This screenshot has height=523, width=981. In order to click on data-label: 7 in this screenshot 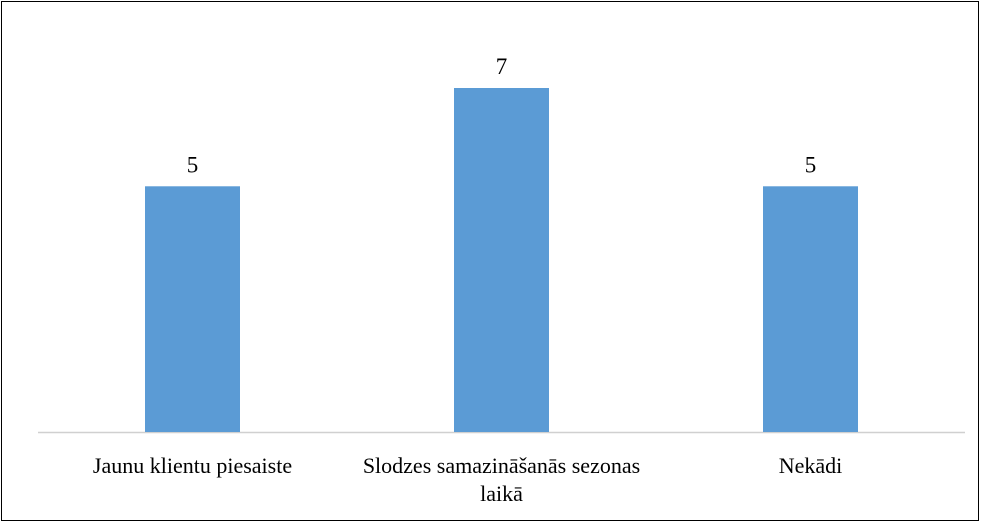, I will do `click(502, 66)`.